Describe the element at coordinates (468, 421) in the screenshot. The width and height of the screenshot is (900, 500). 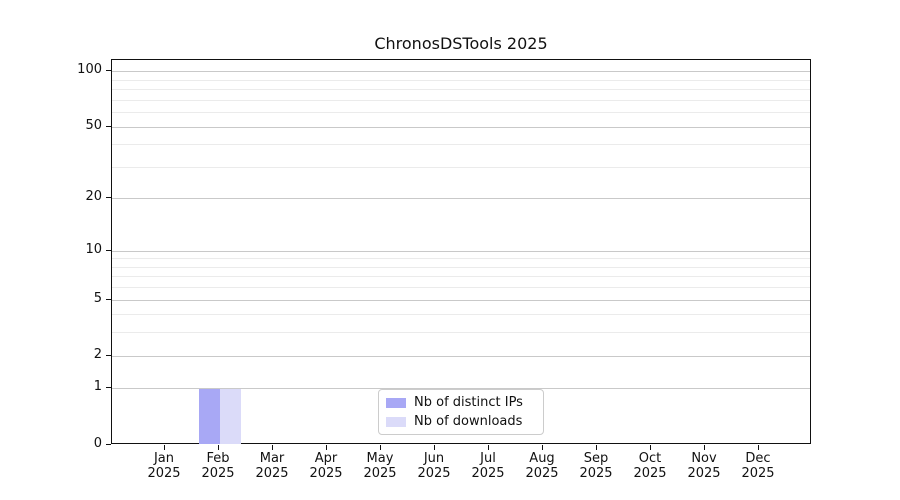
I see `legend-label-downloads: Nb of downloads` at that location.